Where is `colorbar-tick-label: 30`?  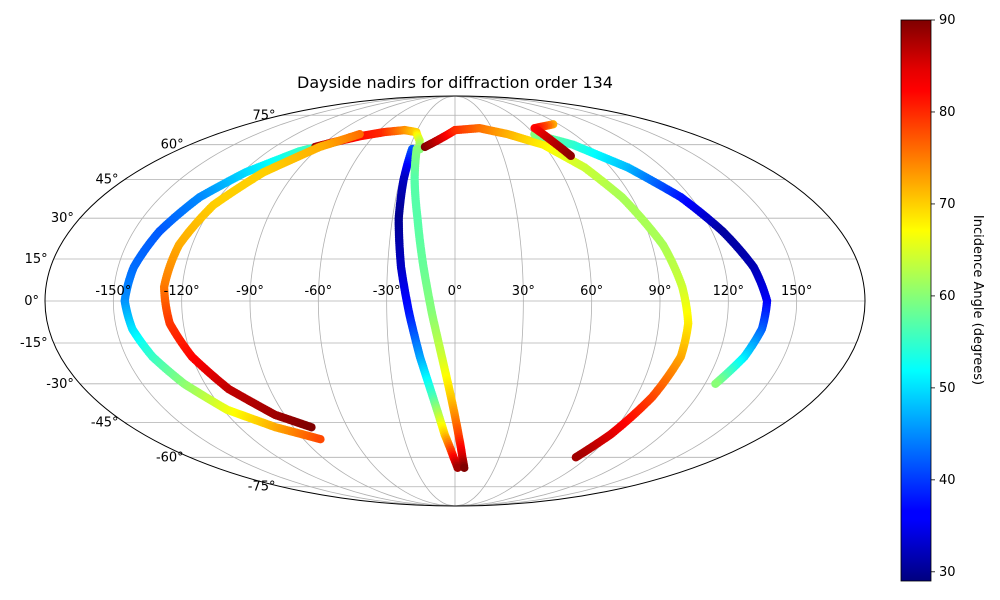 colorbar-tick-label: 30 is located at coordinates (947, 572).